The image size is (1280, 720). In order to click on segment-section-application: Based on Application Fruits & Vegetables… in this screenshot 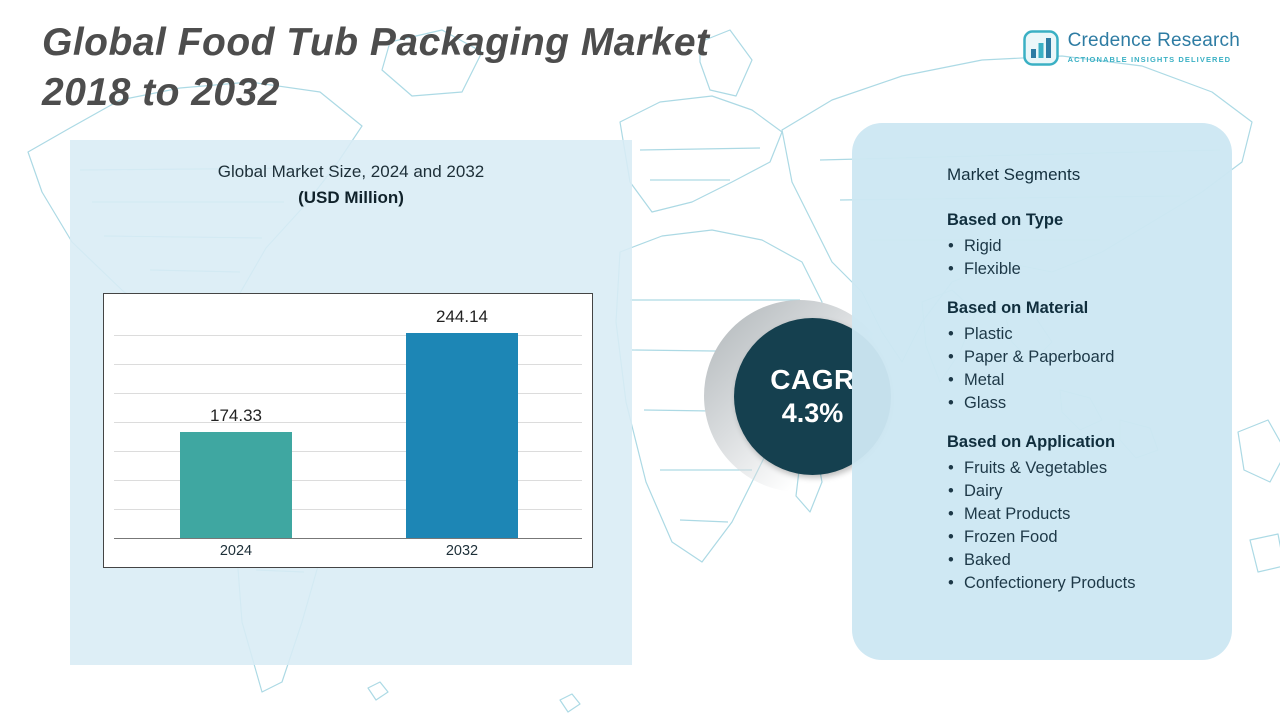, I will do `click(1077, 514)`.